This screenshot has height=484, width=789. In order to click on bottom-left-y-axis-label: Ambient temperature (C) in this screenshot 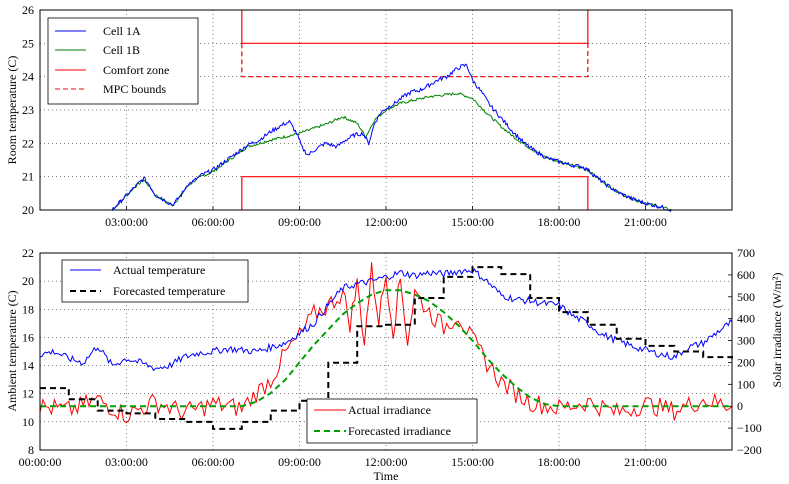, I will do `click(12, 350)`.